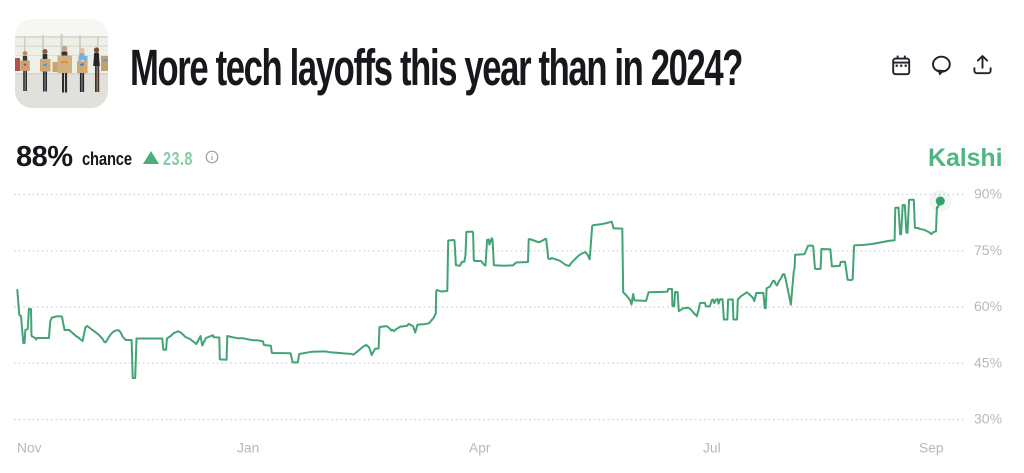 Image resolution: width=1024 pixels, height=473 pixels. What do you see at coordinates (712, 448) in the screenshot?
I see `svg-text: Jul` at bounding box center [712, 448].